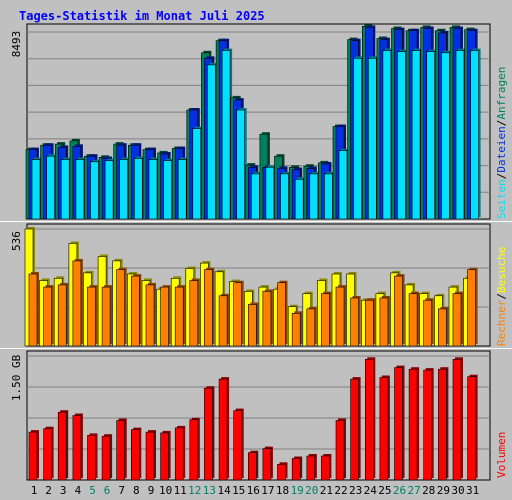 This screenshot has width=512, height=500. I want to click on x-tick-label-day-4: 4, so click(78, 490).